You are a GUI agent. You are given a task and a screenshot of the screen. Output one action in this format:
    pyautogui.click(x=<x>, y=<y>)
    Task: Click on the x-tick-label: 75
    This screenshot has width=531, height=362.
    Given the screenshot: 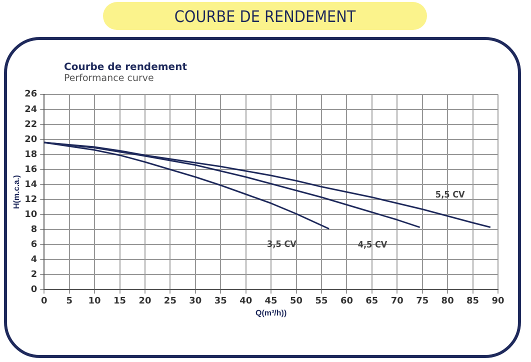 What is the action you would take?
    pyautogui.click(x=422, y=301)
    